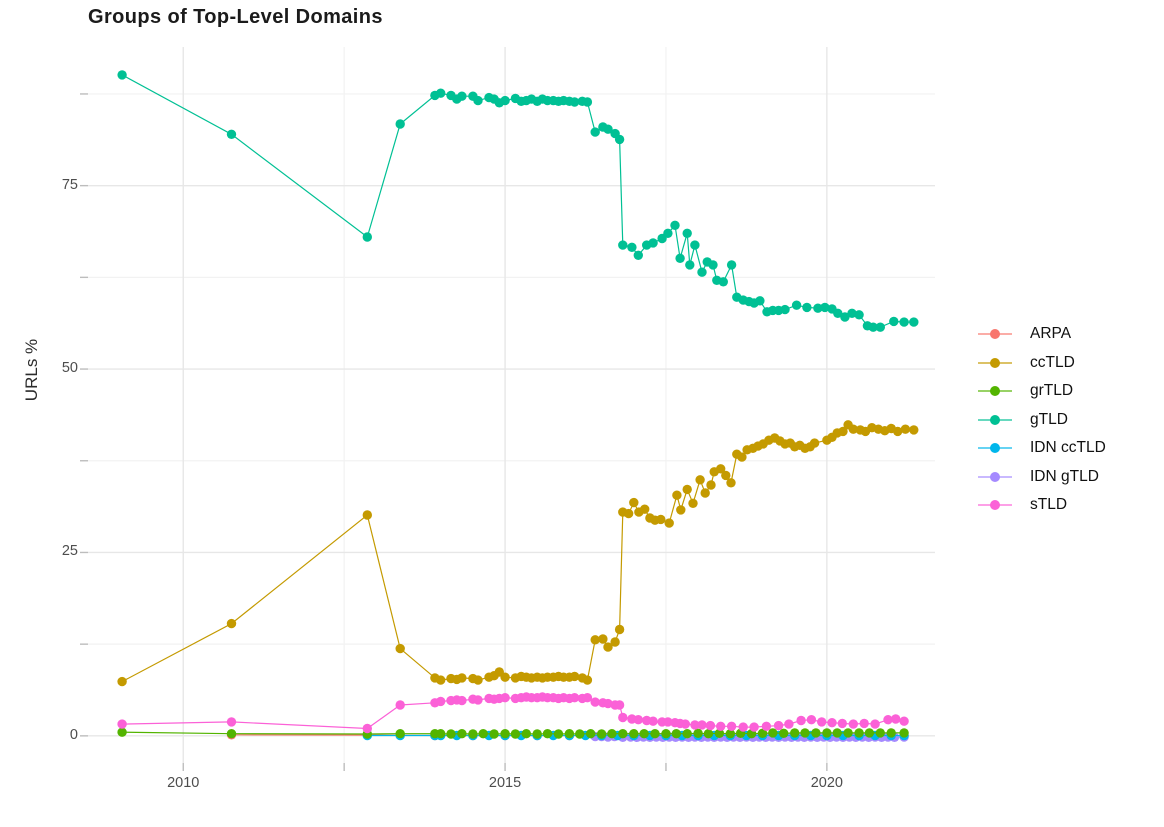 The width and height of the screenshot is (1164, 827). Describe the element at coordinates (995, 334) in the screenshot. I see `legend-key-arpa-icon` at that location.